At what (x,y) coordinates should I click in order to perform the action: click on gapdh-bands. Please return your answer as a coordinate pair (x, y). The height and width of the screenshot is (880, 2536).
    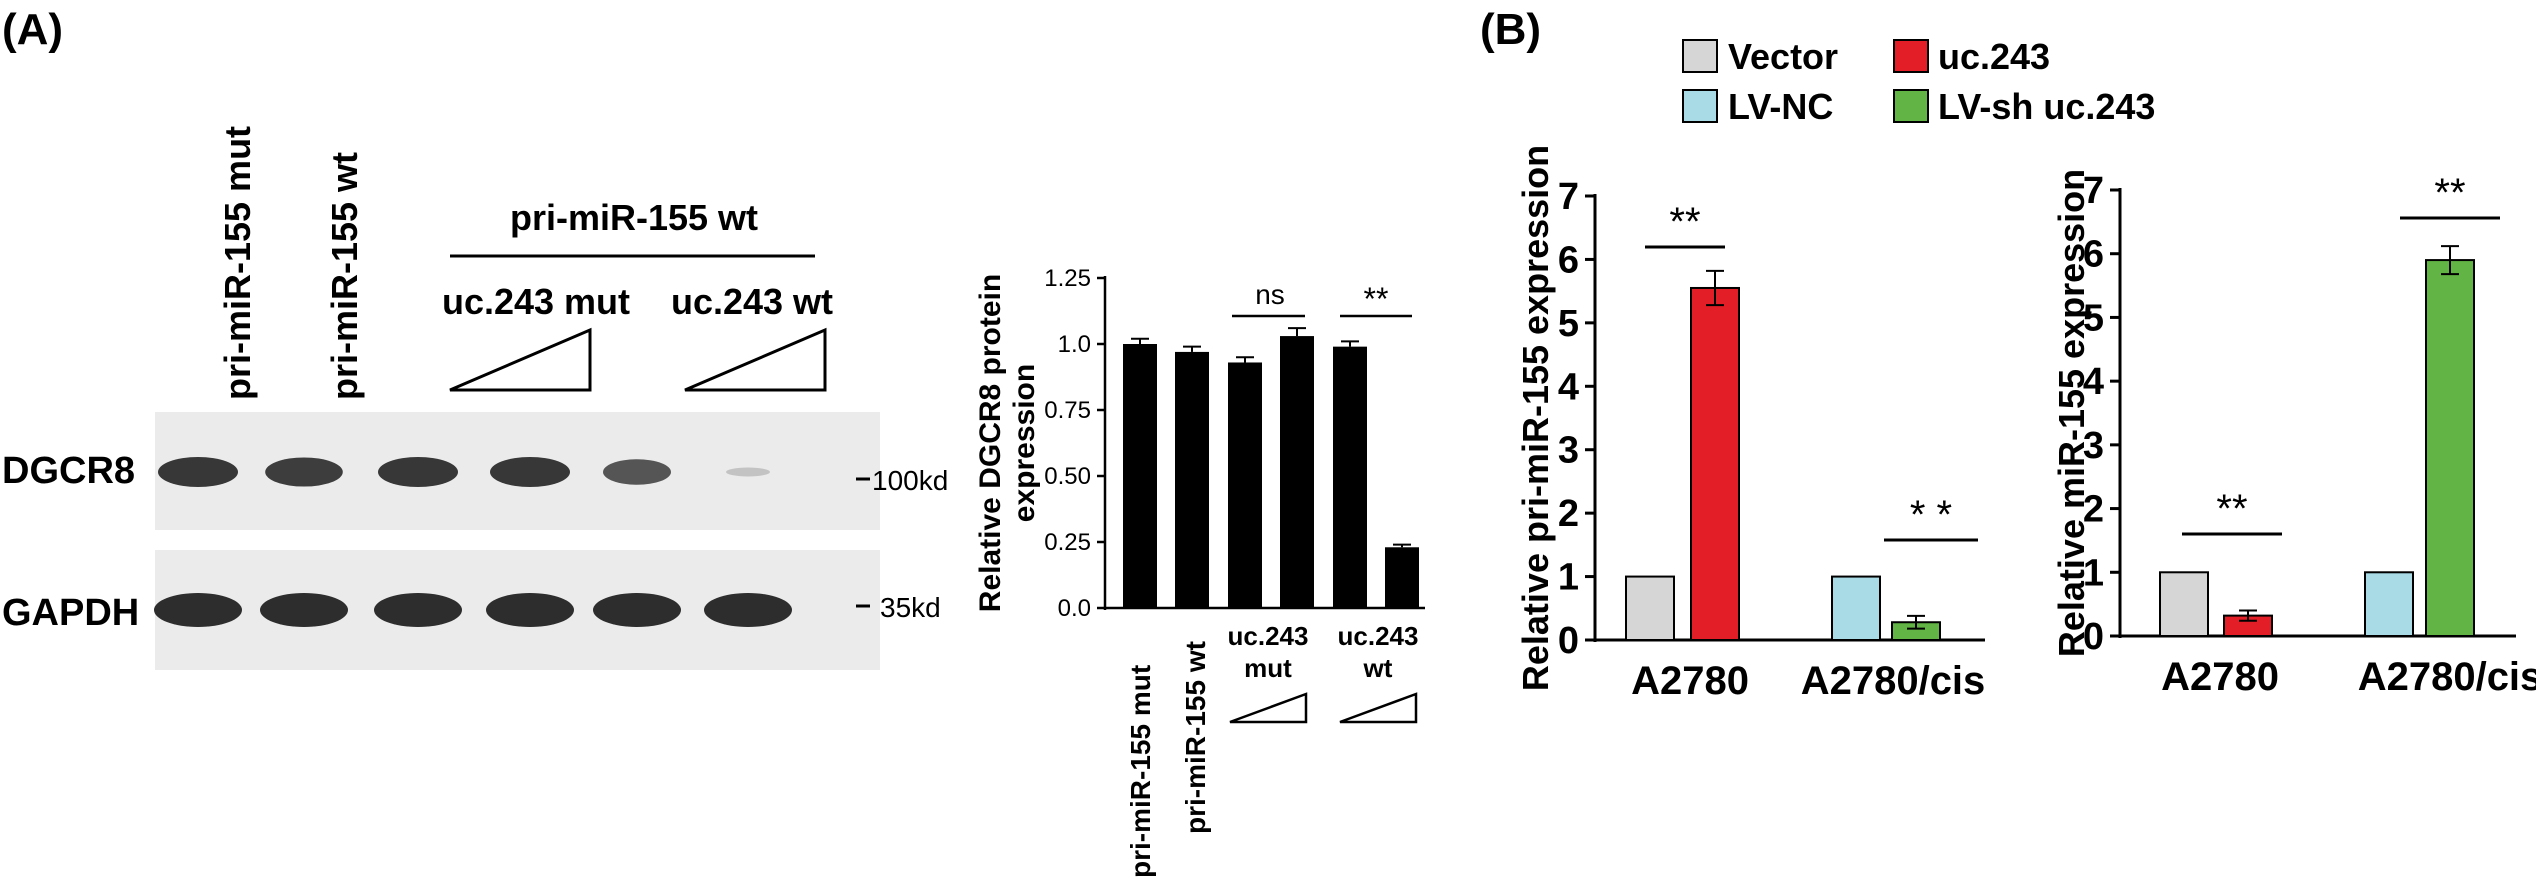
    Looking at the image, I should click on (473, 610).